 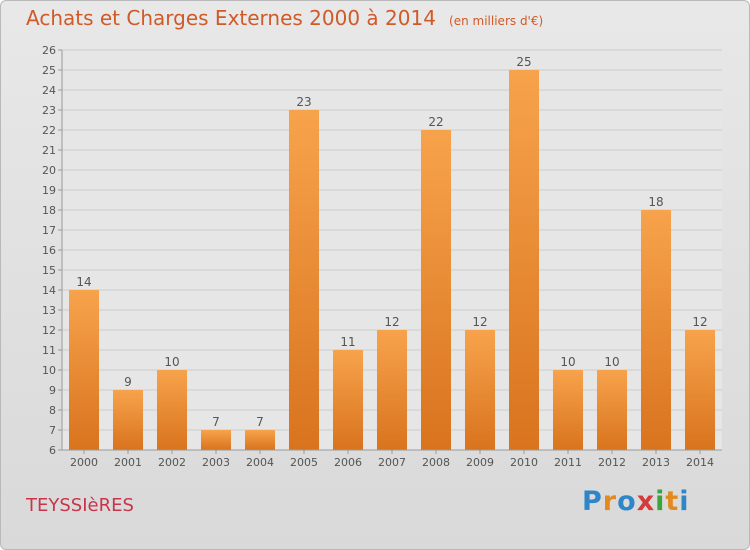 What do you see at coordinates (84, 462) in the screenshot?
I see `x-tick-label-2000: 2000` at bounding box center [84, 462].